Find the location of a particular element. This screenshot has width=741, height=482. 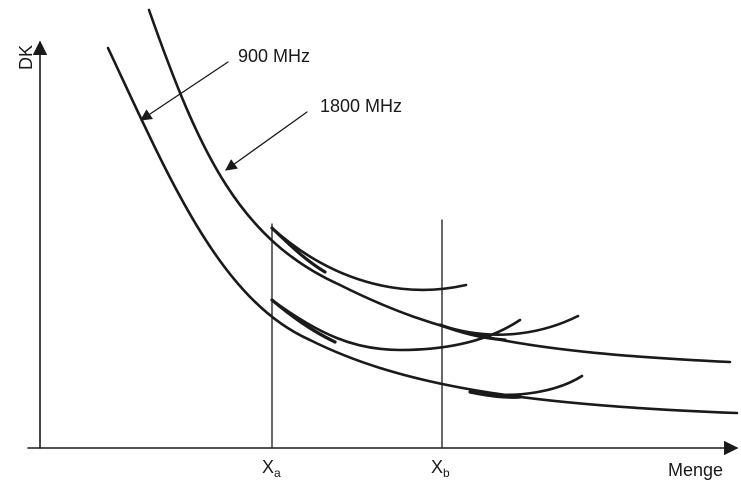

short-run-curve-1800-xa is located at coordinates (369, 259).